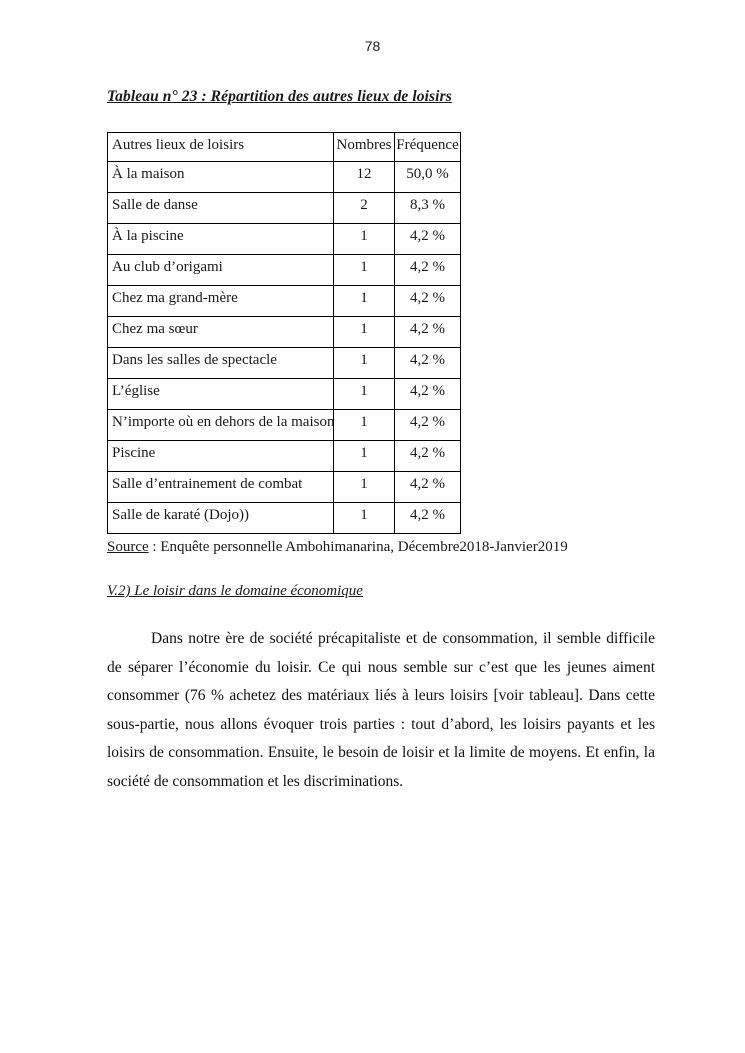  I want to click on table-row: Salle de karaté (Dojo)) 1 4,2 %, so click(284, 518).